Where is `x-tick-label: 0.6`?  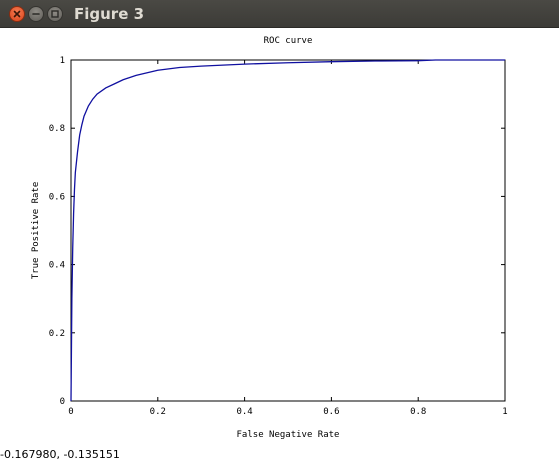
x-tick-label: 0.6 is located at coordinates (331, 412).